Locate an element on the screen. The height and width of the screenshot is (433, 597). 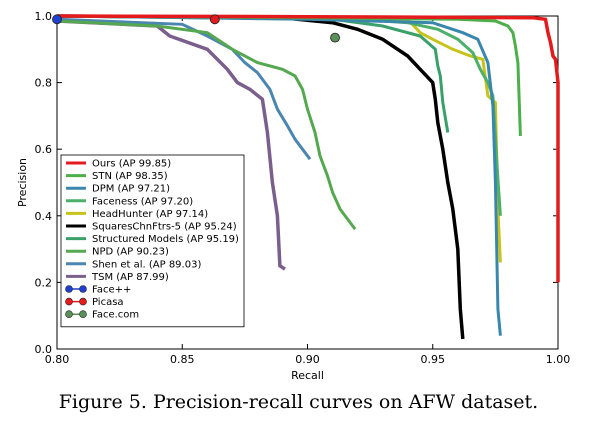
legend-label: TSM (AP 87.99) is located at coordinates (130, 277).